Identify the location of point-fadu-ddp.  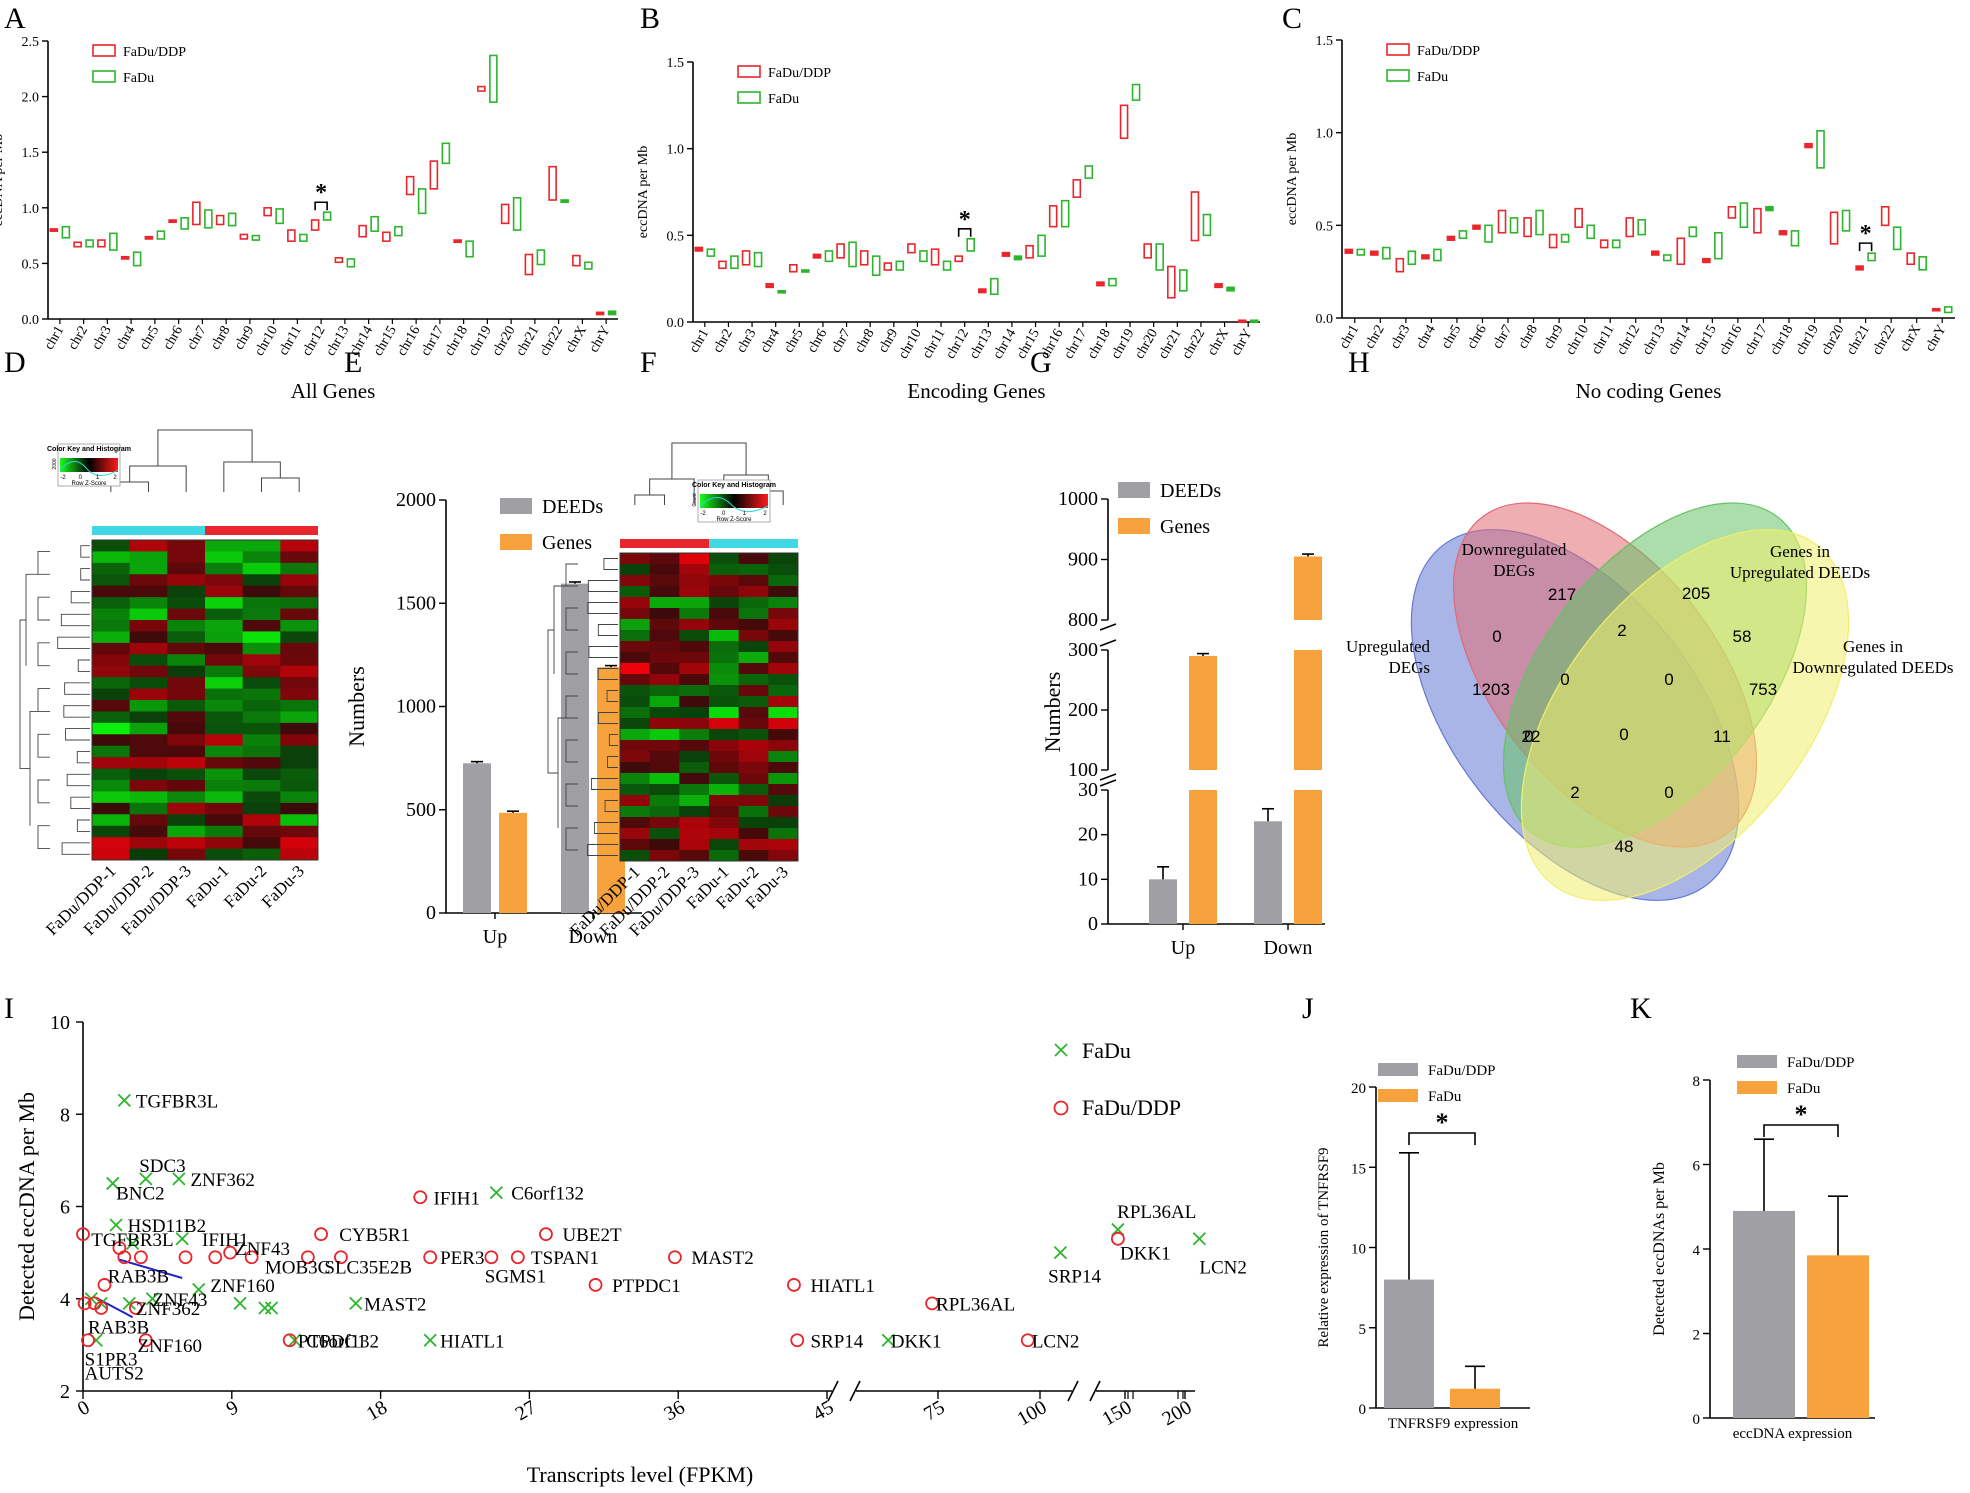
(341, 1257).